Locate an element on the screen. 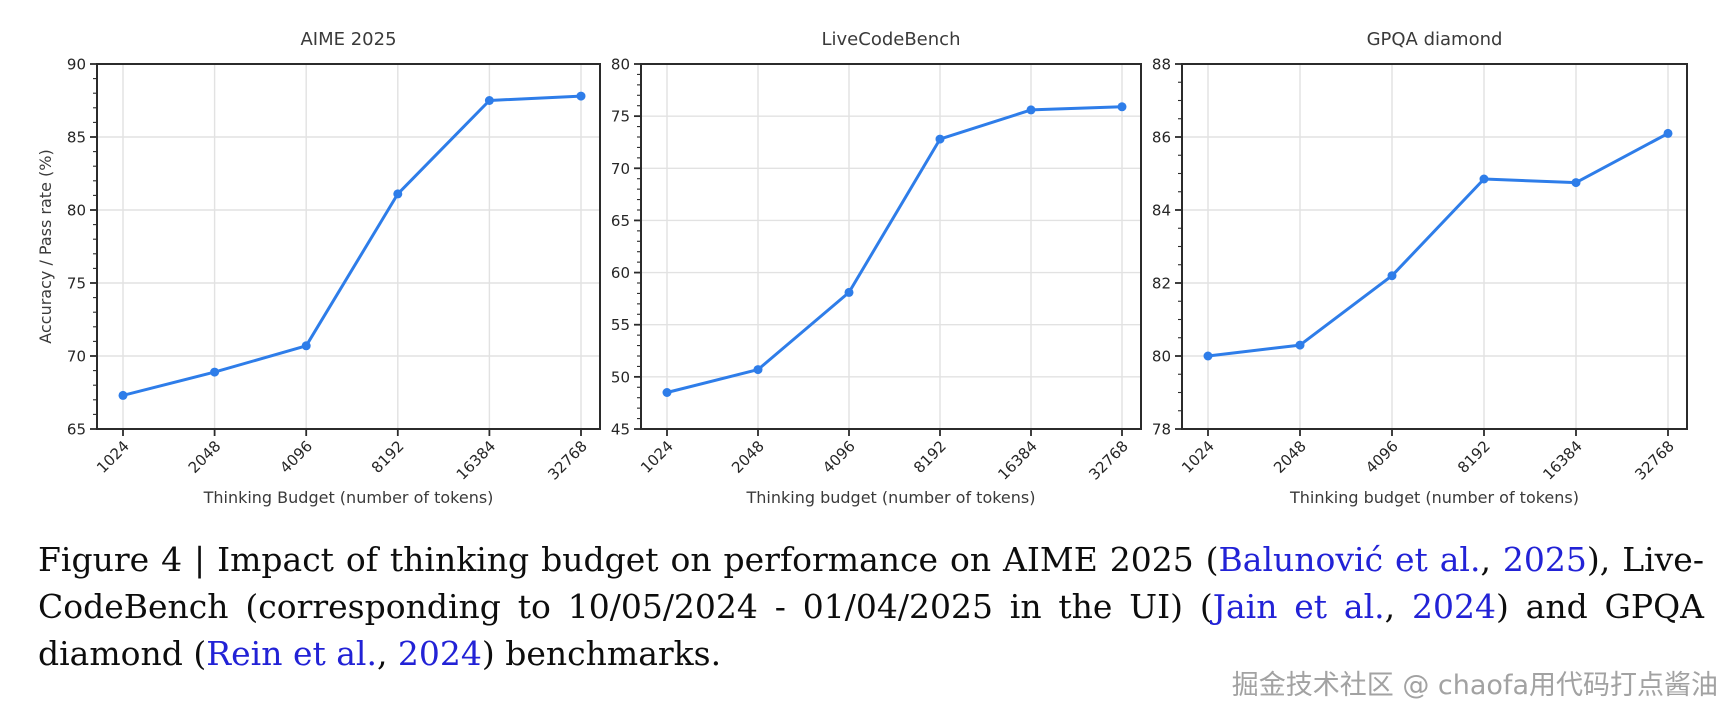  chart-title: GPQA diamond is located at coordinates (1435, 39).